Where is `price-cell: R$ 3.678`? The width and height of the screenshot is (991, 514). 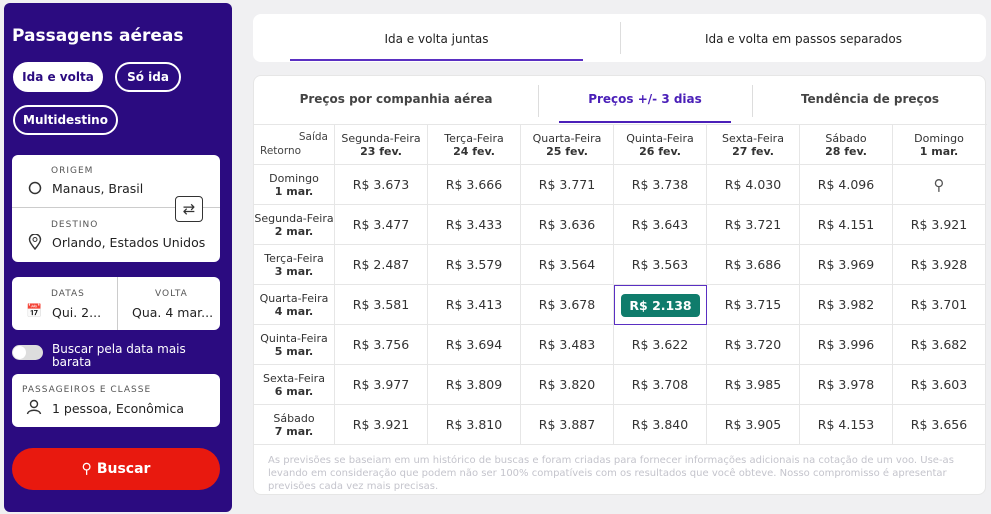
price-cell: R$ 3.678 is located at coordinates (567, 305).